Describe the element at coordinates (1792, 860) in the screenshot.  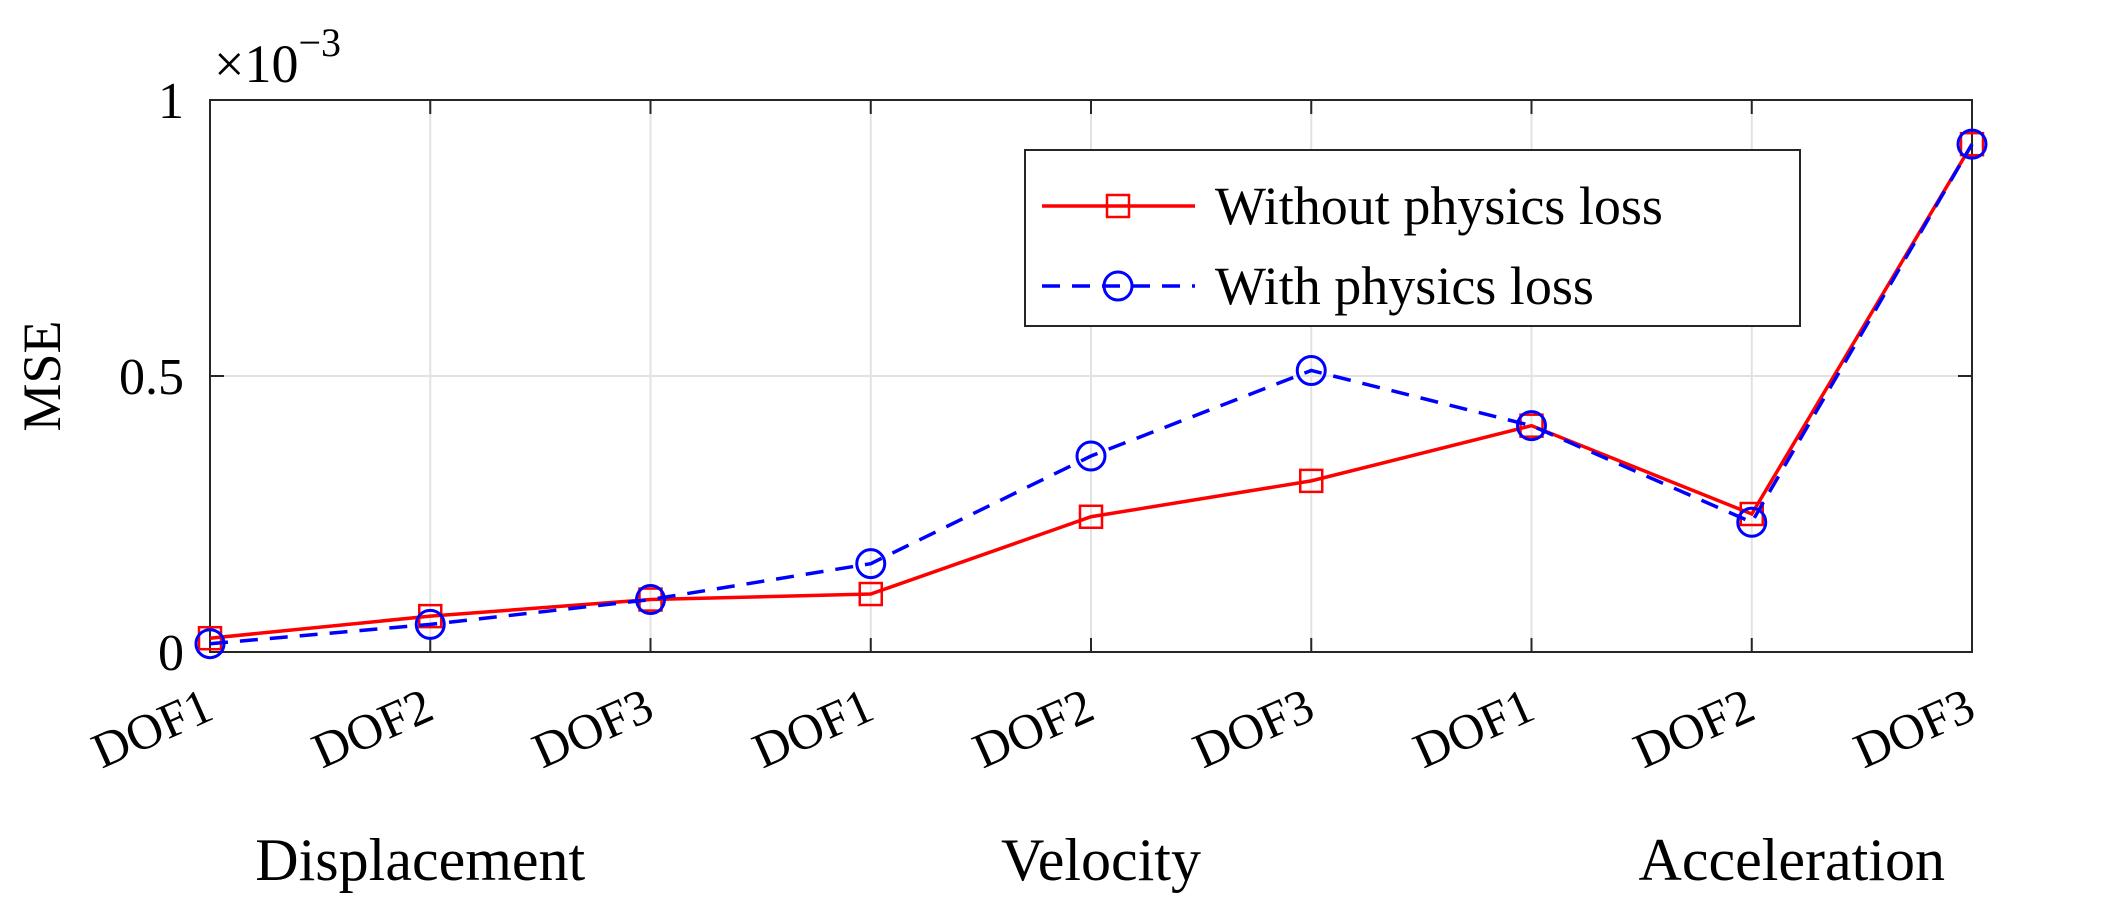
I see `group-label-acceleration: Acceleration` at that location.